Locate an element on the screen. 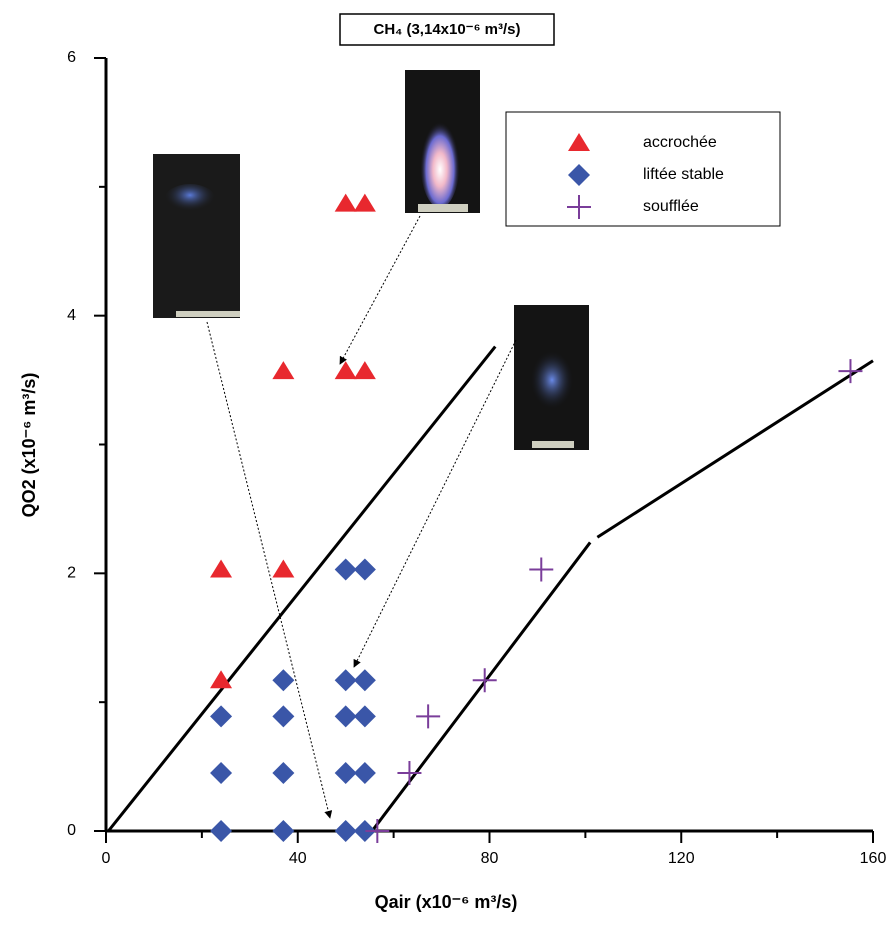 The image size is (895, 929). y-tick-label: 0 is located at coordinates (71, 830).